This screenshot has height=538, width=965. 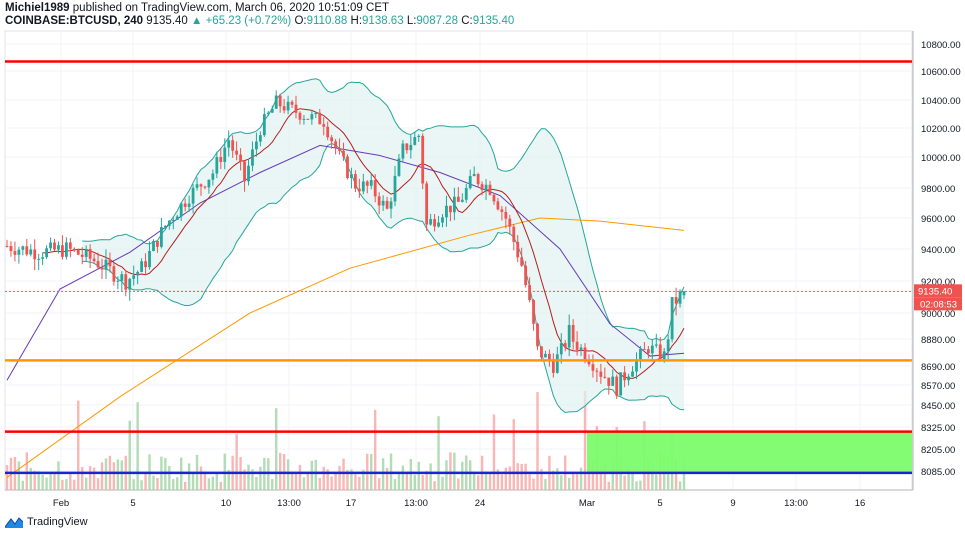 I want to click on tradingview-logo: TradingView, so click(x=46, y=522).